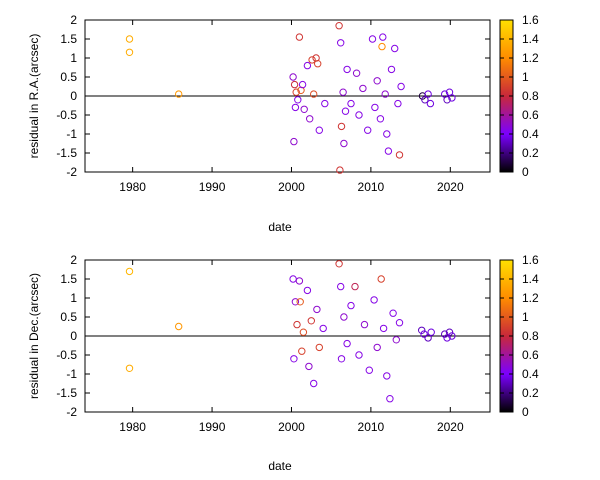 The image size is (600, 480). Describe the element at coordinates (530, 58) in the screenshot. I see `colorbar-tick-label: 1.2` at that location.